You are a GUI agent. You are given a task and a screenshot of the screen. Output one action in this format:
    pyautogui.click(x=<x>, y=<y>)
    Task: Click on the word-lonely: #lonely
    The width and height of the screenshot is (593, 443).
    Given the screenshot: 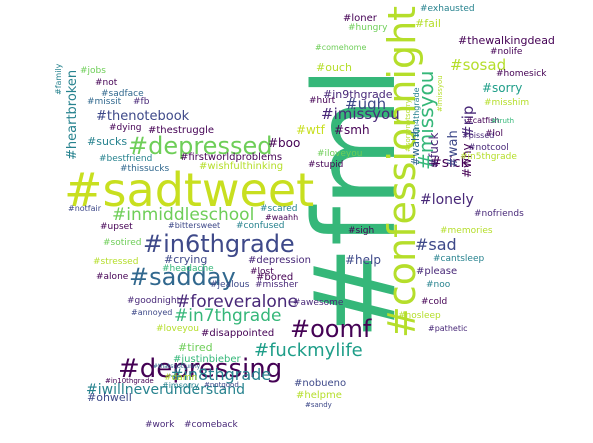 What is the action you would take?
    pyautogui.click(x=447, y=200)
    